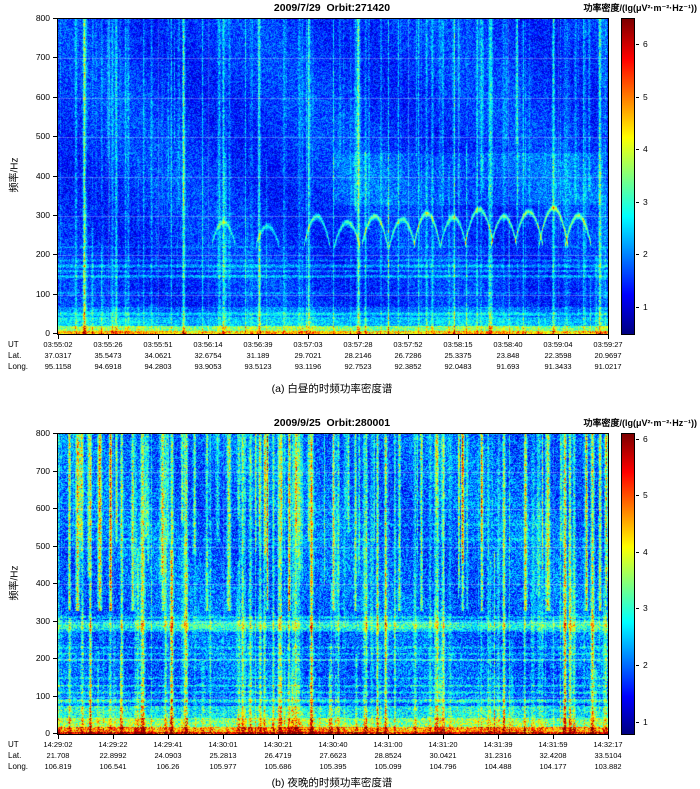 The image size is (700, 789). Describe the element at coordinates (558, 366) in the screenshot. I see `x-tick-value: 91.3433` at that location.